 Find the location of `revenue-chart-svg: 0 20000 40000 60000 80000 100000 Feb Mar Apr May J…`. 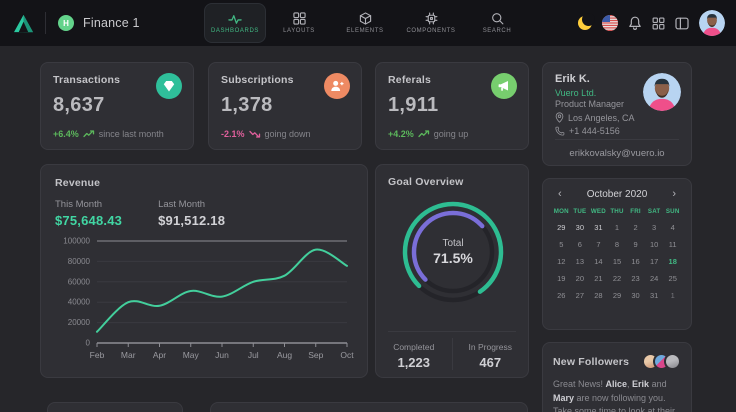

revenue-chart-svg: 0 20000 40000 60000 80000 100000 Feb Mar Apr May J… is located at coordinates (208, 299).